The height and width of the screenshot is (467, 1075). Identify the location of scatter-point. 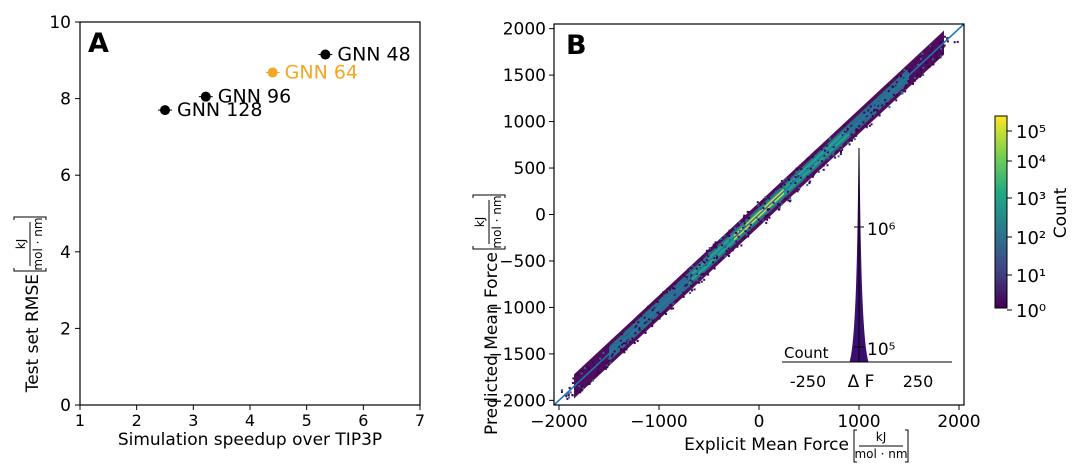
(325, 54).